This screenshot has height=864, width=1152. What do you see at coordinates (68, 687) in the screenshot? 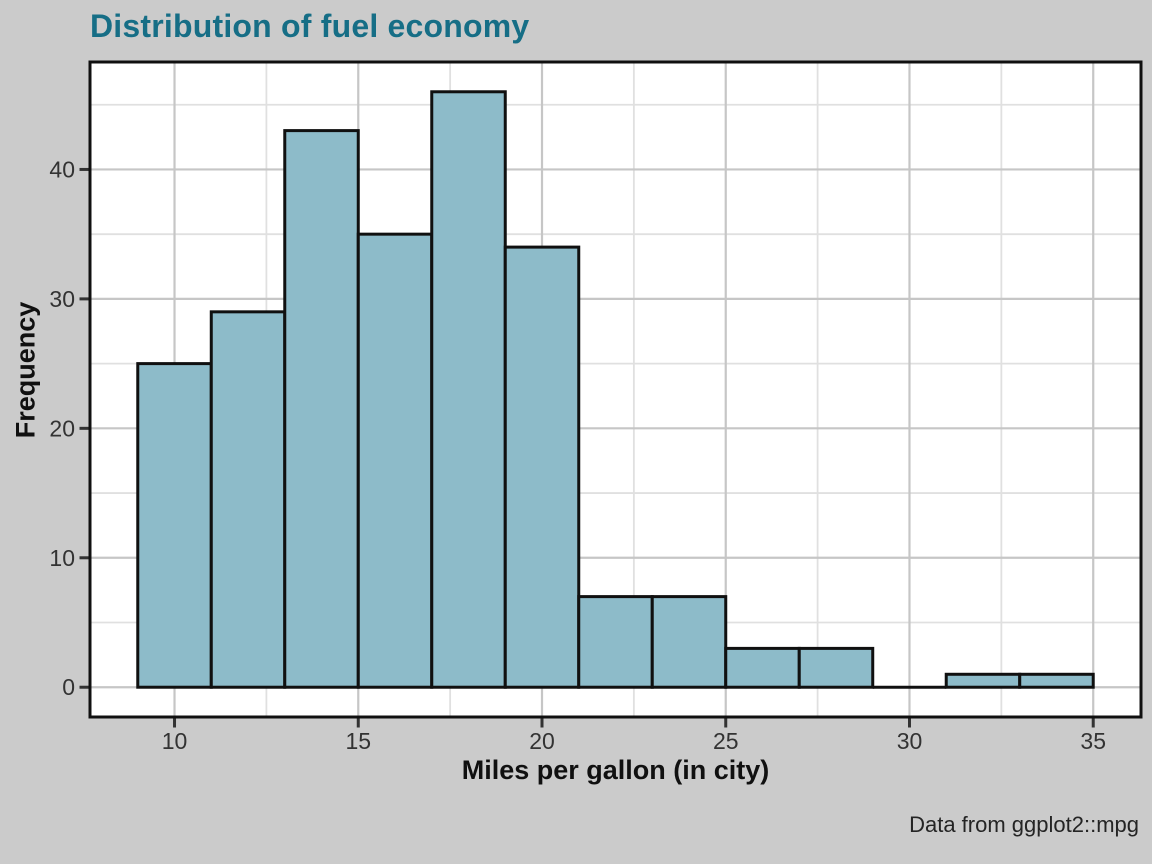
I see `y-tick-label: 0` at bounding box center [68, 687].